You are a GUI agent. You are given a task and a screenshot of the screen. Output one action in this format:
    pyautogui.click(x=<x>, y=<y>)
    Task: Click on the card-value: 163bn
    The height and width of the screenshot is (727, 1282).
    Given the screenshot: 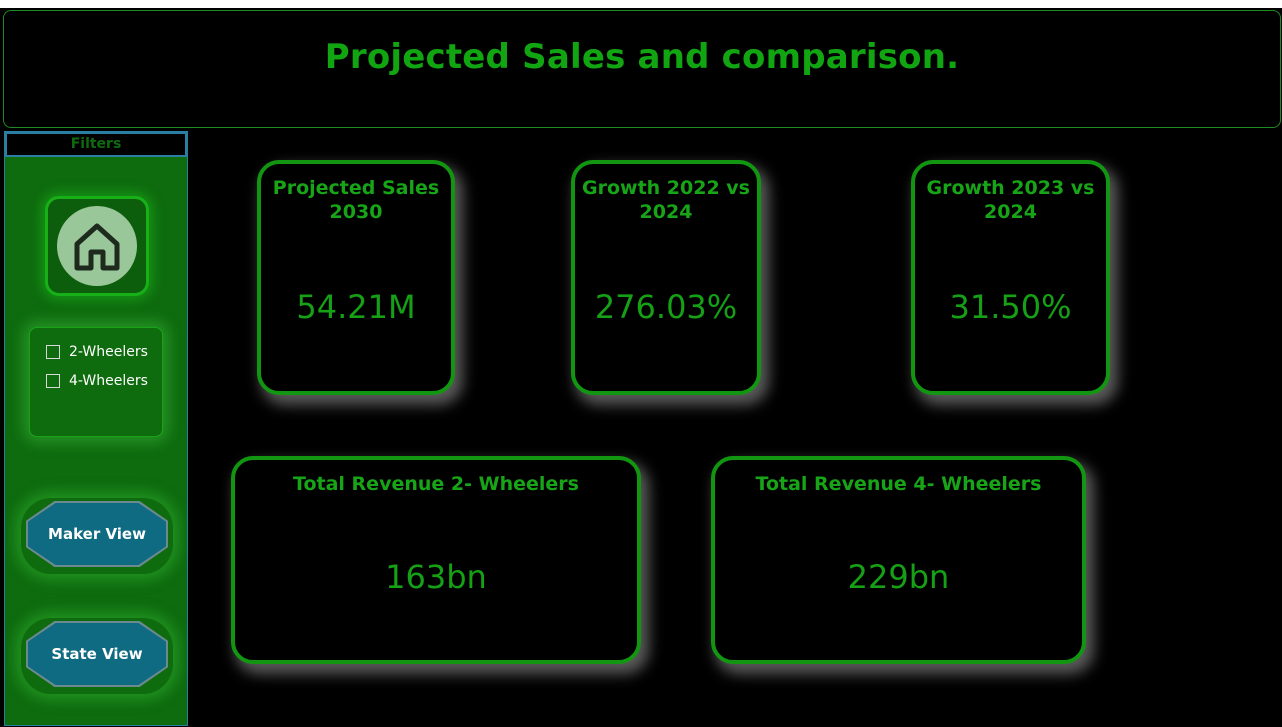 What is the action you would take?
    pyautogui.click(x=436, y=577)
    